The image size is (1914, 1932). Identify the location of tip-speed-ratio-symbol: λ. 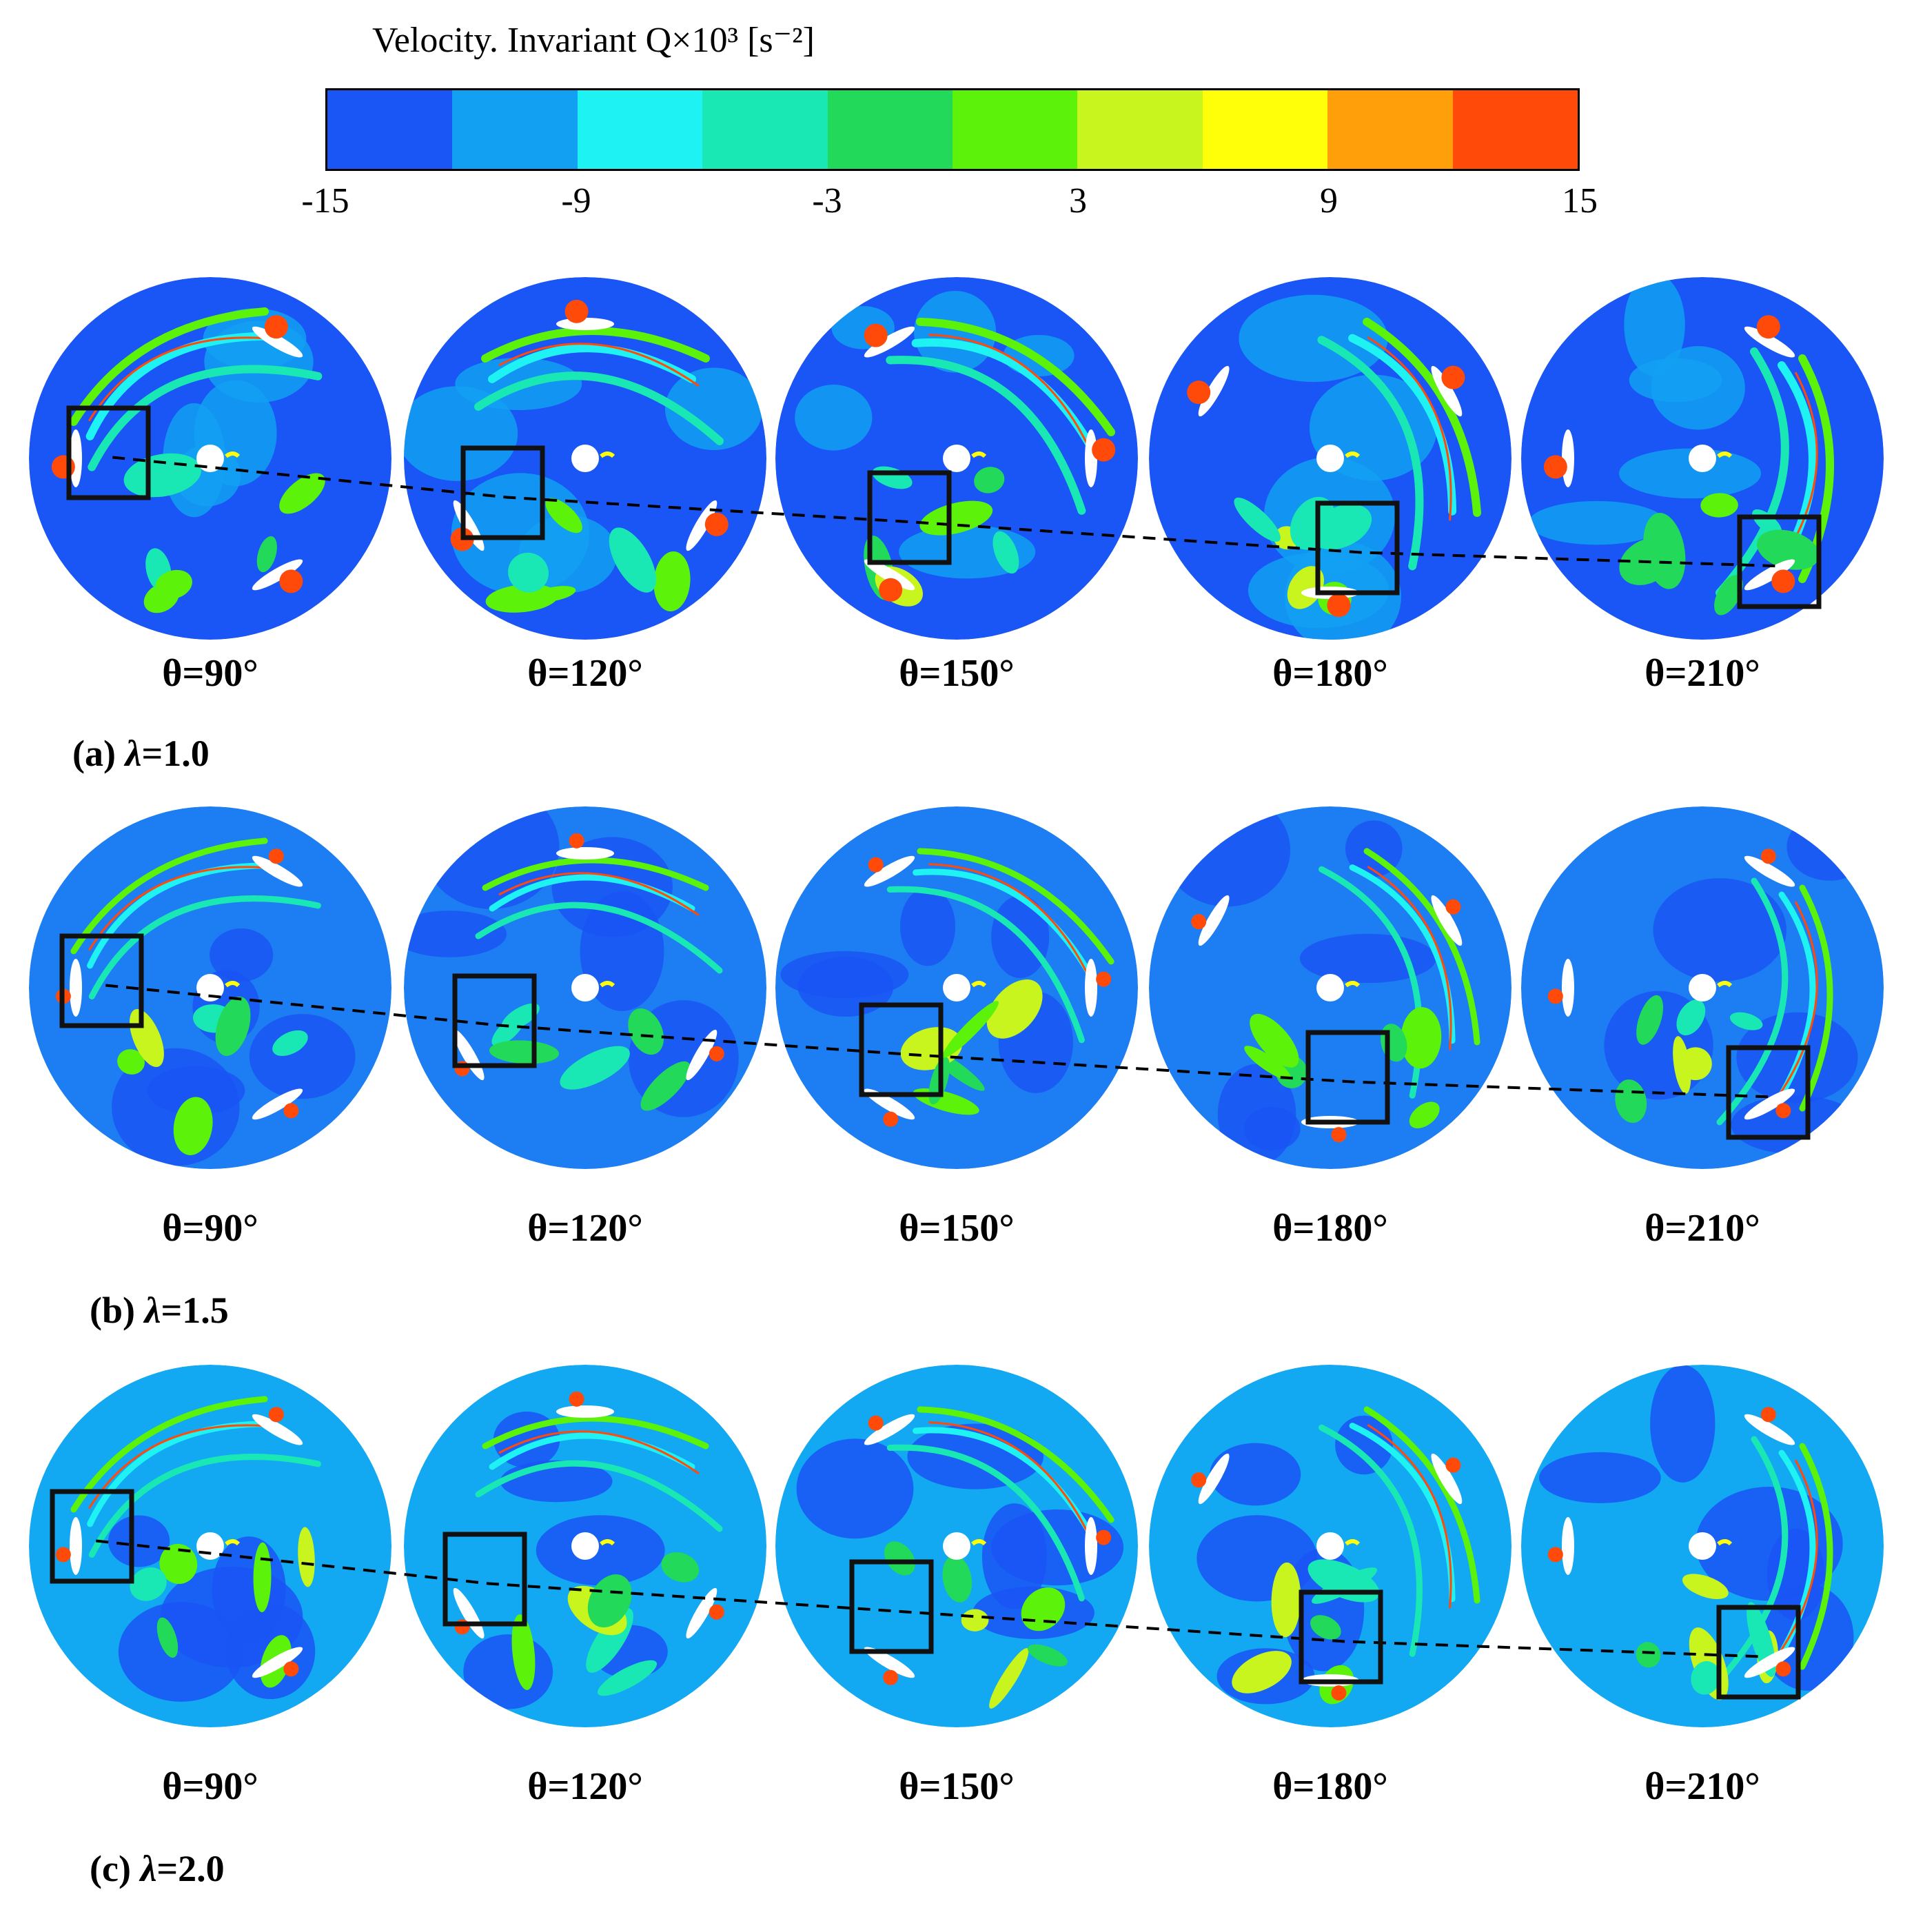
(148, 1868).